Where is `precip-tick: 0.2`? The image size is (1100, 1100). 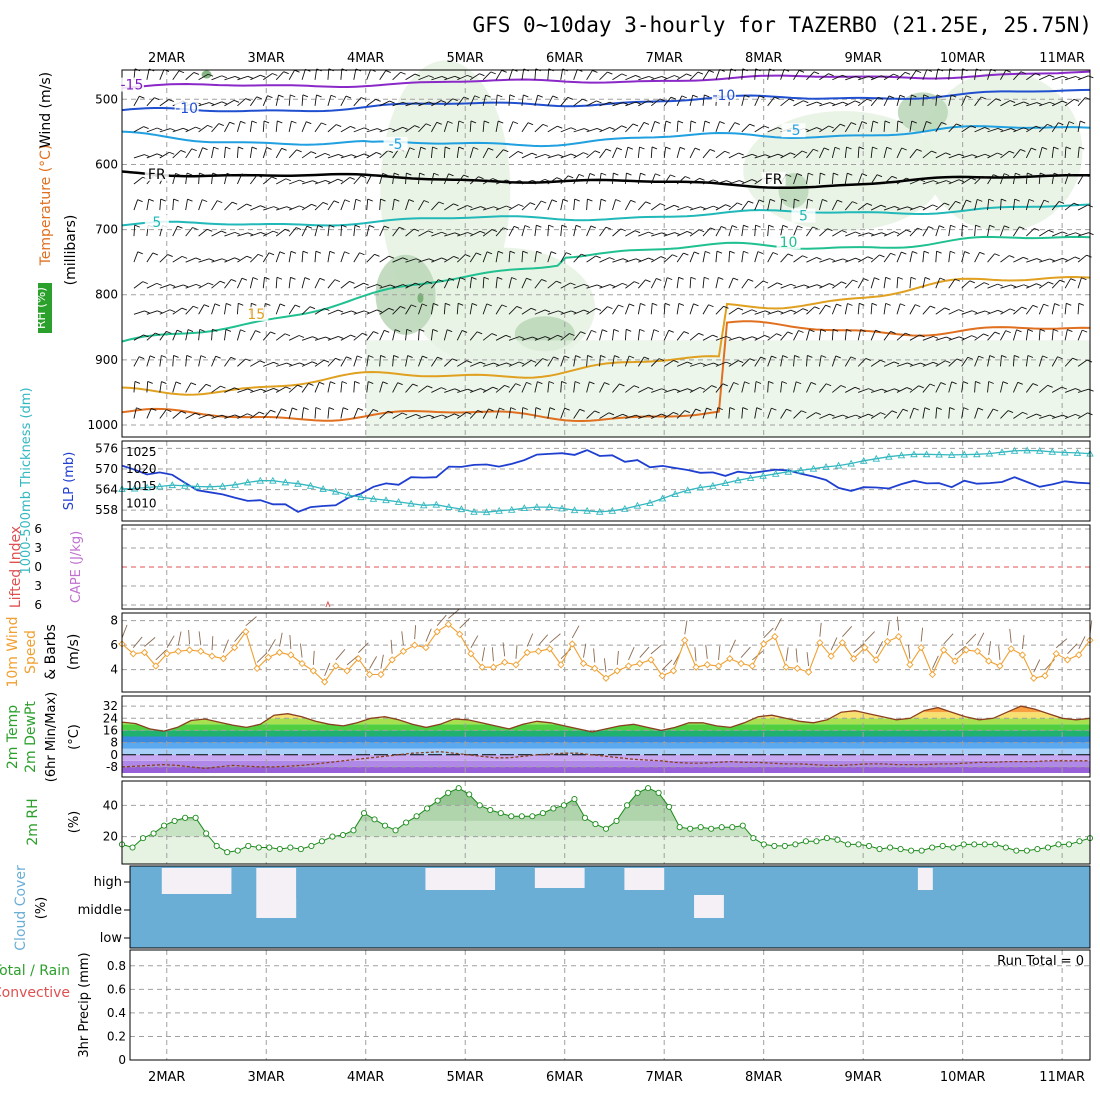 precip-tick: 0.2 is located at coordinates (116, 1036).